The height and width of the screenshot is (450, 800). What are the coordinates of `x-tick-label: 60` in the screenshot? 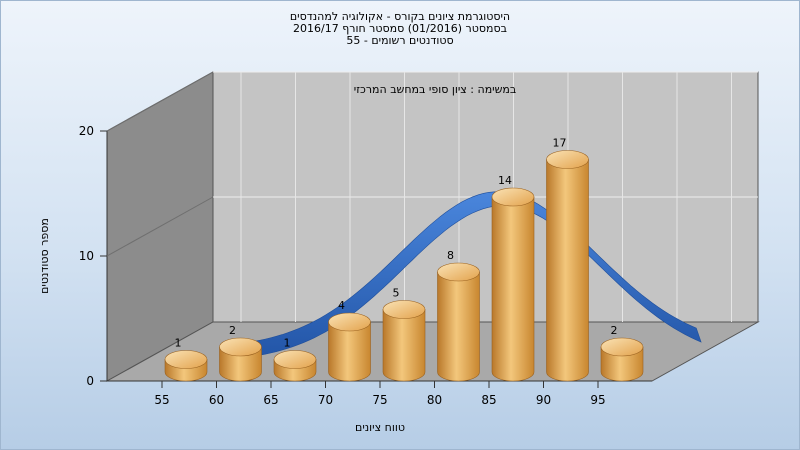 It's located at (216, 400).